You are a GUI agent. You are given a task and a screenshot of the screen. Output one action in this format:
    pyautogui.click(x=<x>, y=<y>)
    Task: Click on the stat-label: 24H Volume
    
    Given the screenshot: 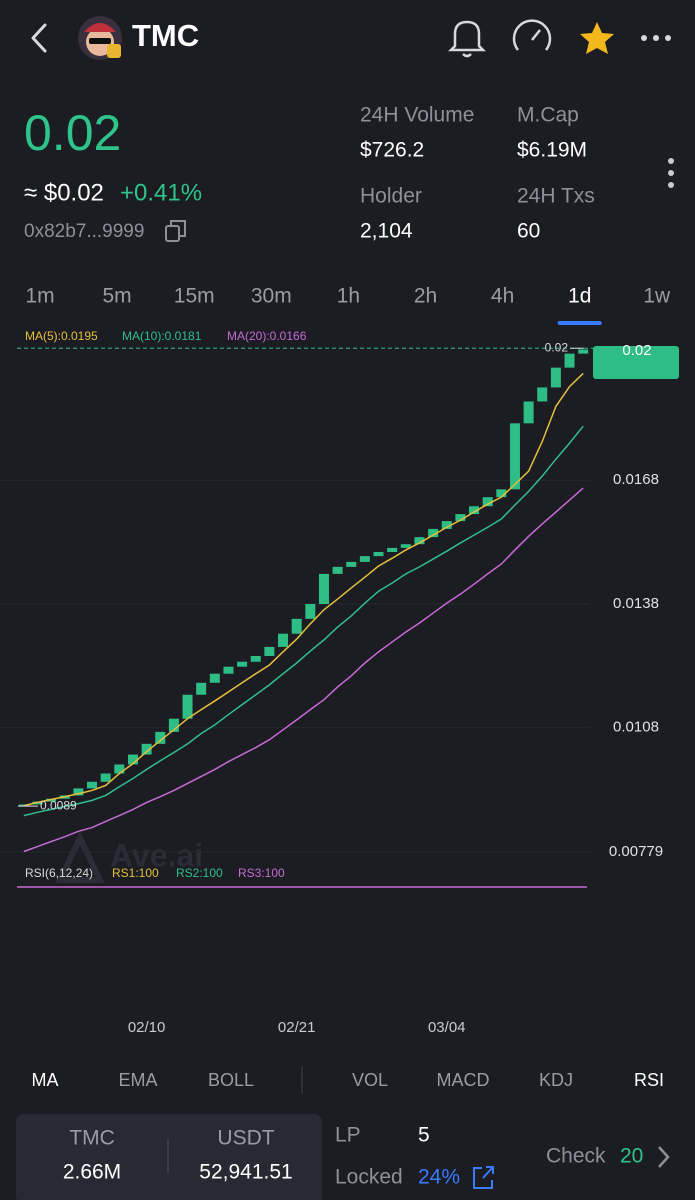 What is the action you would take?
    pyautogui.click(x=417, y=115)
    